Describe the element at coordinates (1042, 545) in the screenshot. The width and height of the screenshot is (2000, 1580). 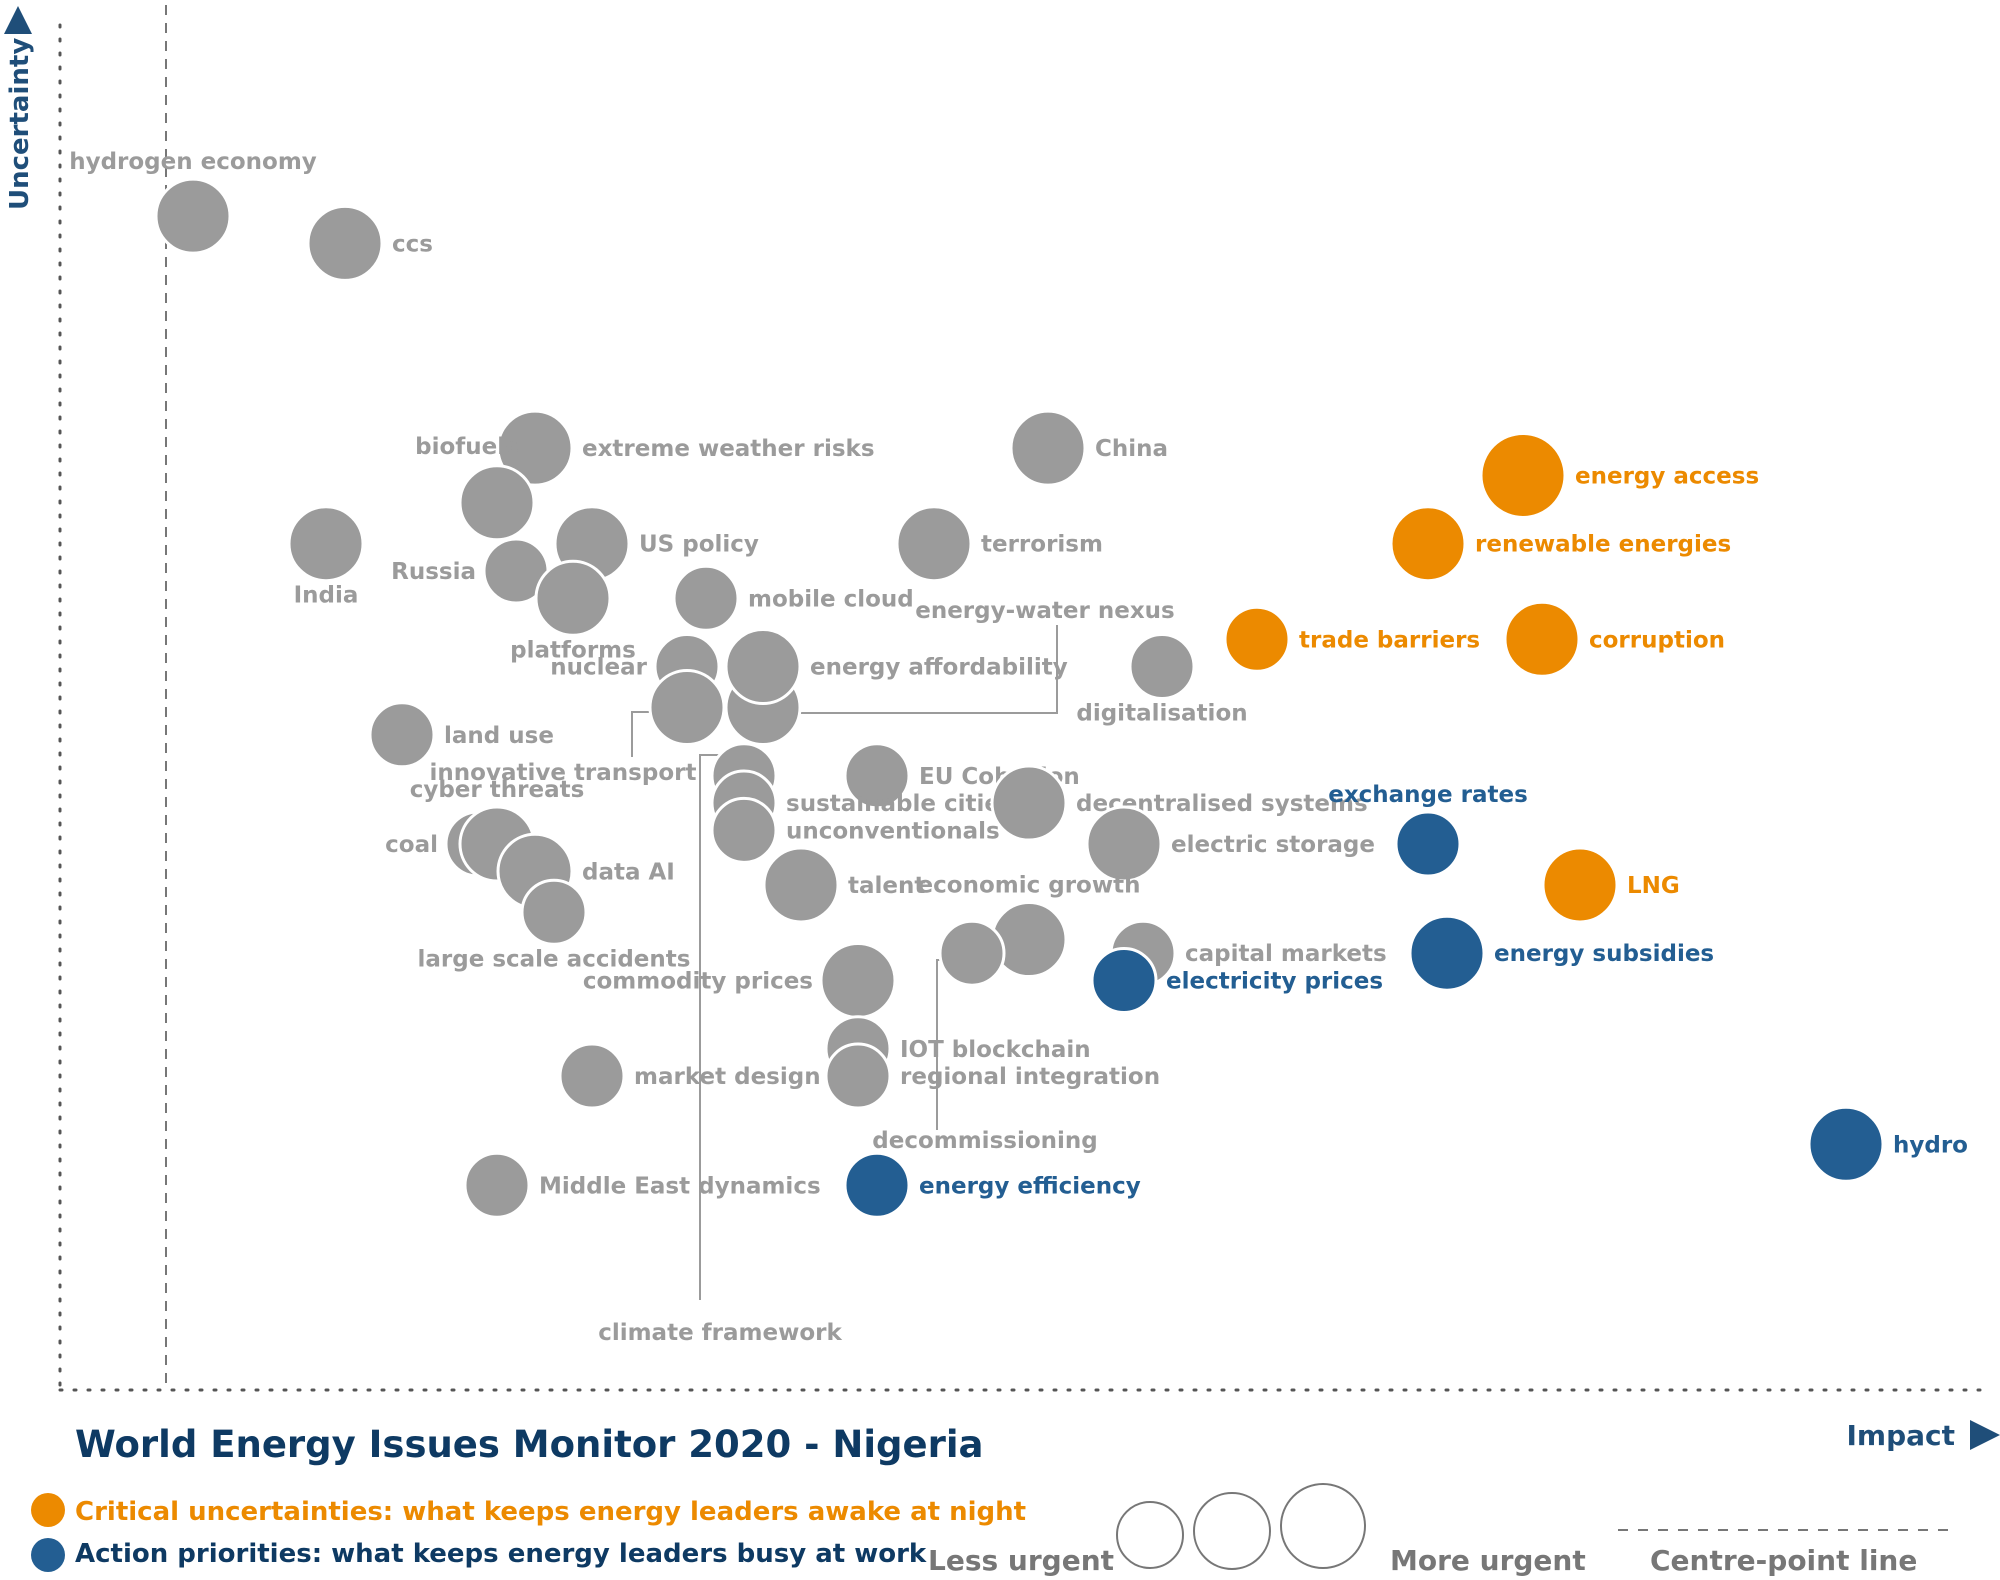
I see `point-label-terrorism: terrorism` at that location.